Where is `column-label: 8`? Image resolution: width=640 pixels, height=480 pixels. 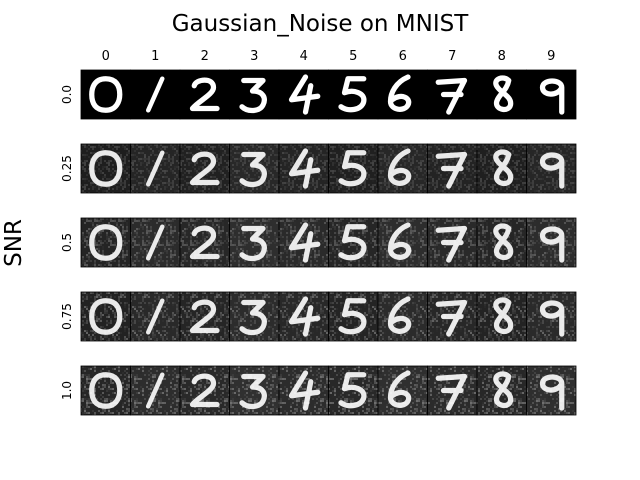
column-label: 8 is located at coordinates (502, 56).